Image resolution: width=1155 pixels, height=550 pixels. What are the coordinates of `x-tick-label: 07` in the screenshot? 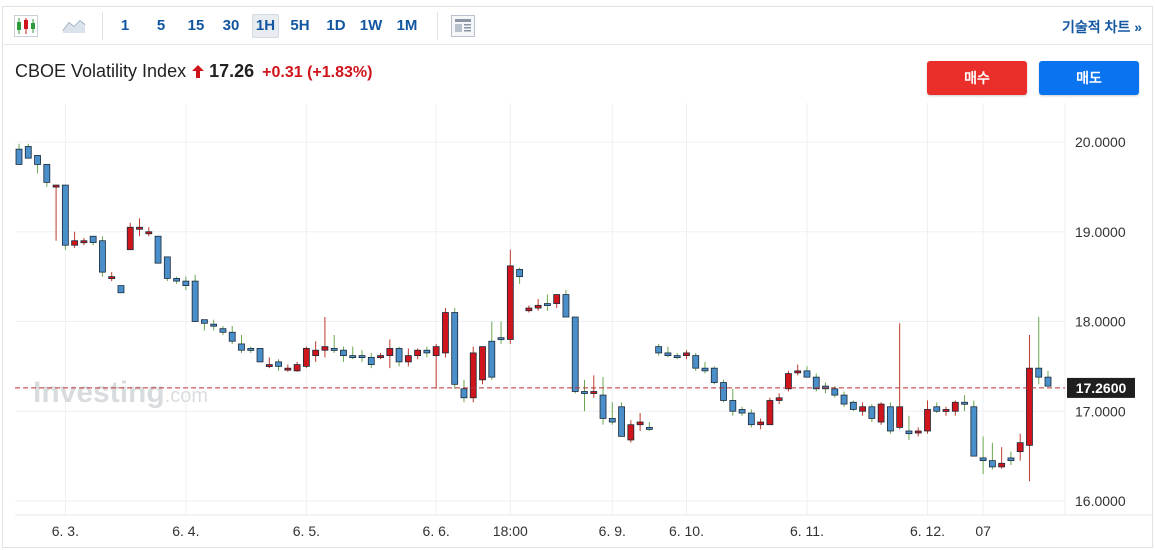 It's located at (983, 531).